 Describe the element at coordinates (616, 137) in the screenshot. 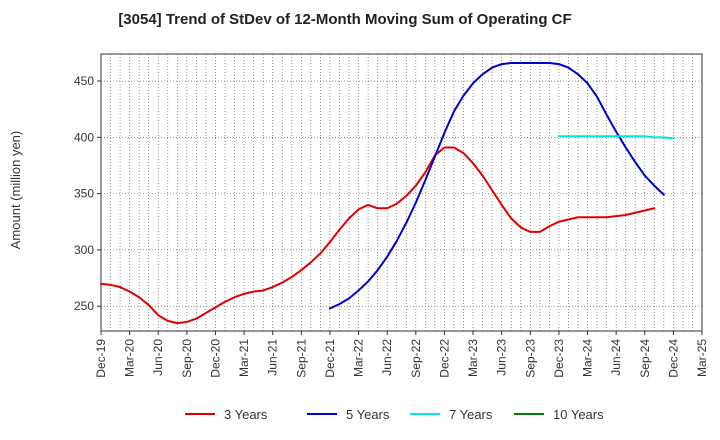

I see `series-line-7-years` at that location.